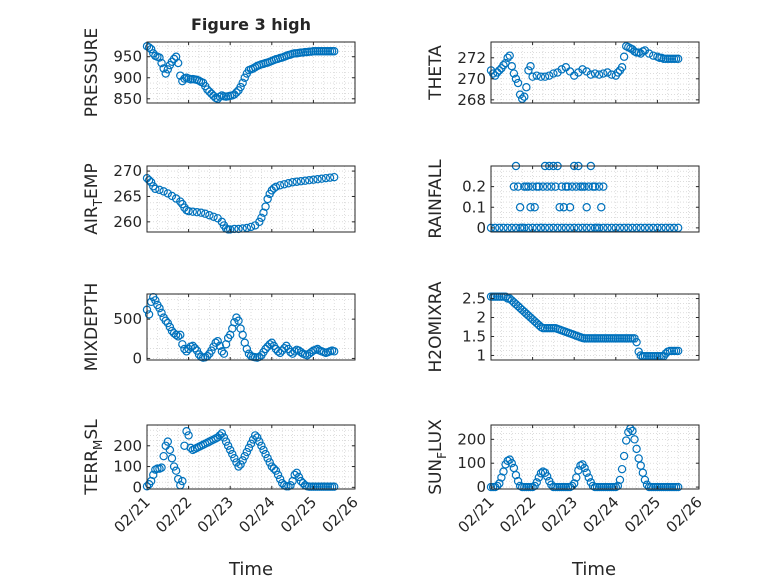 The image size is (778, 583). Describe the element at coordinates (436, 73) in the screenshot. I see `y-axis-label: THETA` at that location.